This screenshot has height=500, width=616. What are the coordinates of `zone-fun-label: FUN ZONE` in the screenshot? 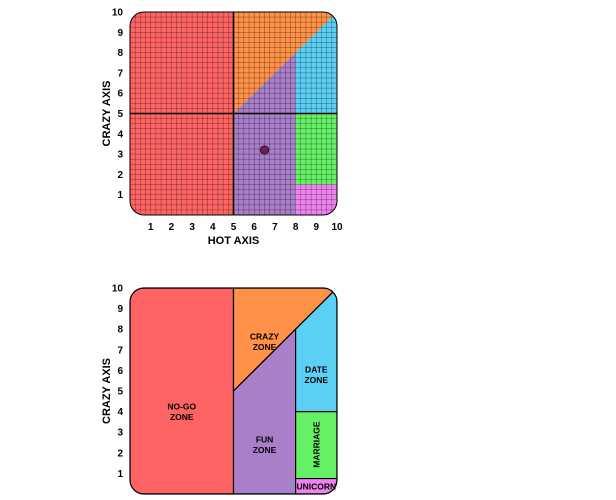 It's located at (265, 444).